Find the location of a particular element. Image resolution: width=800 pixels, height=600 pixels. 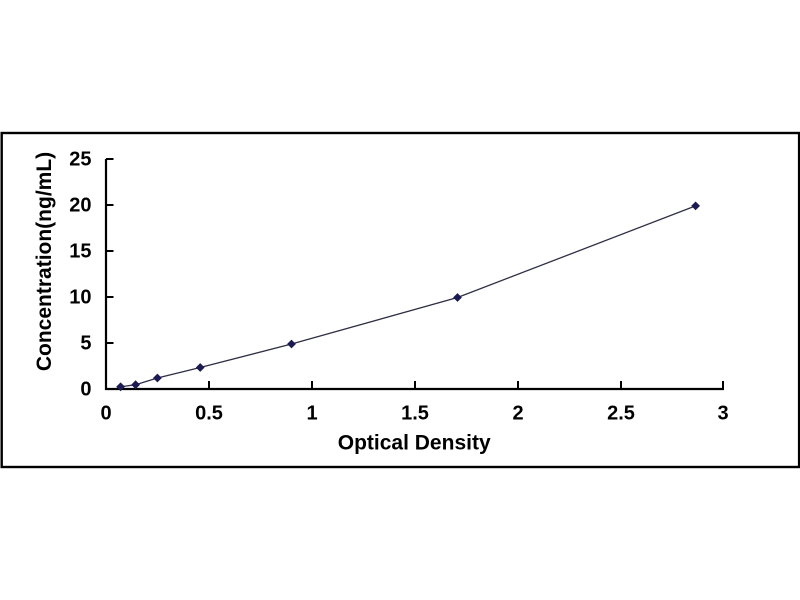

svg-text: 15 is located at coordinates (80, 251).